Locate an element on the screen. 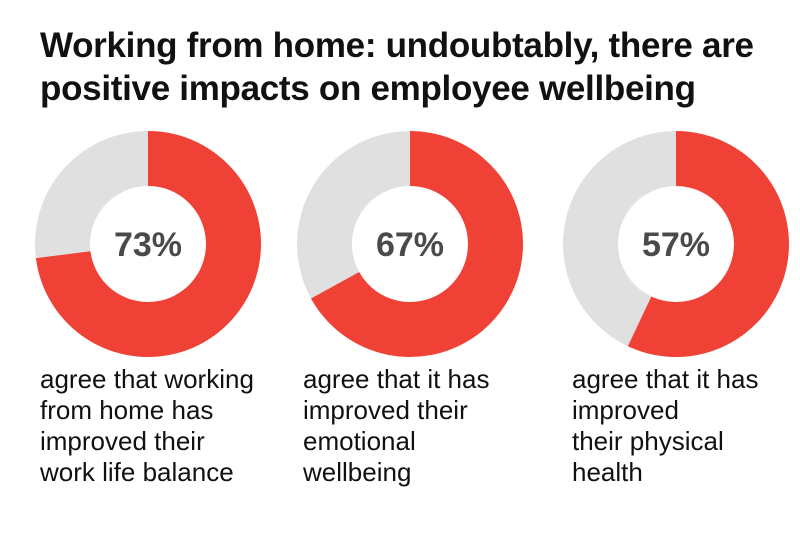 The image size is (800, 533). donut-2-remainder-segment is located at coordinates (353, 215).